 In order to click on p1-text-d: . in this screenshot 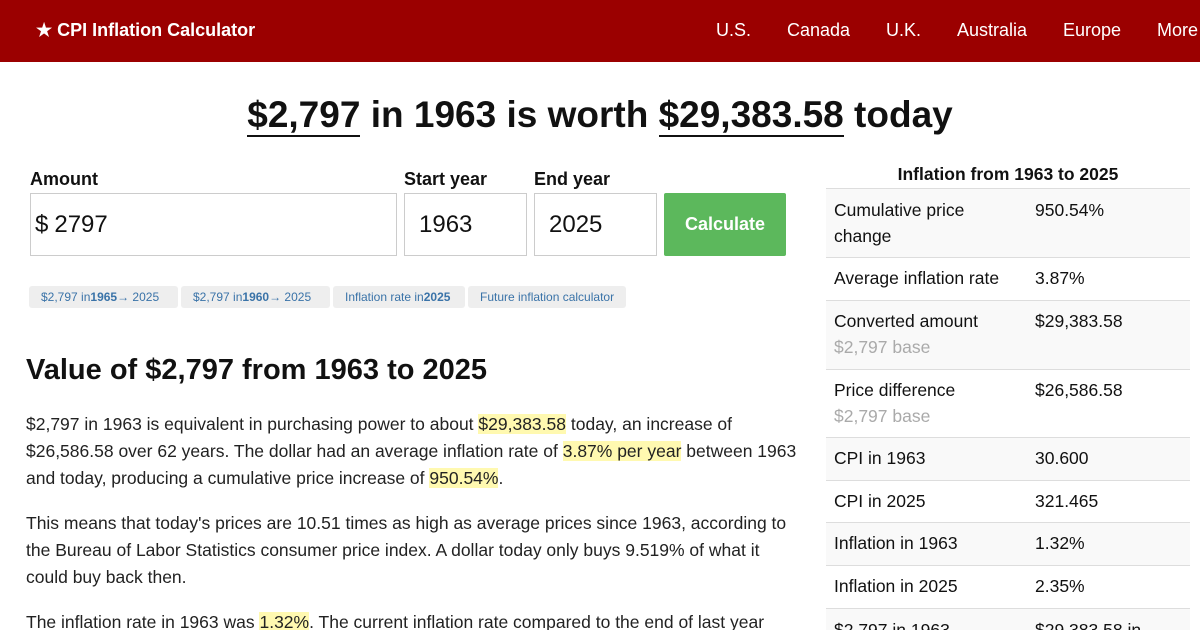, I will do `click(501, 478)`.